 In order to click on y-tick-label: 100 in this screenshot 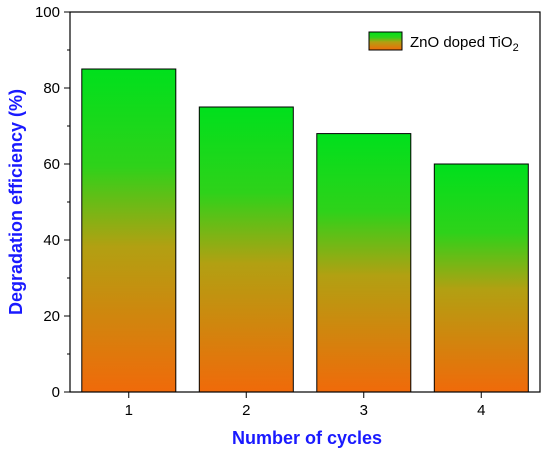, I will do `click(47, 12)`.